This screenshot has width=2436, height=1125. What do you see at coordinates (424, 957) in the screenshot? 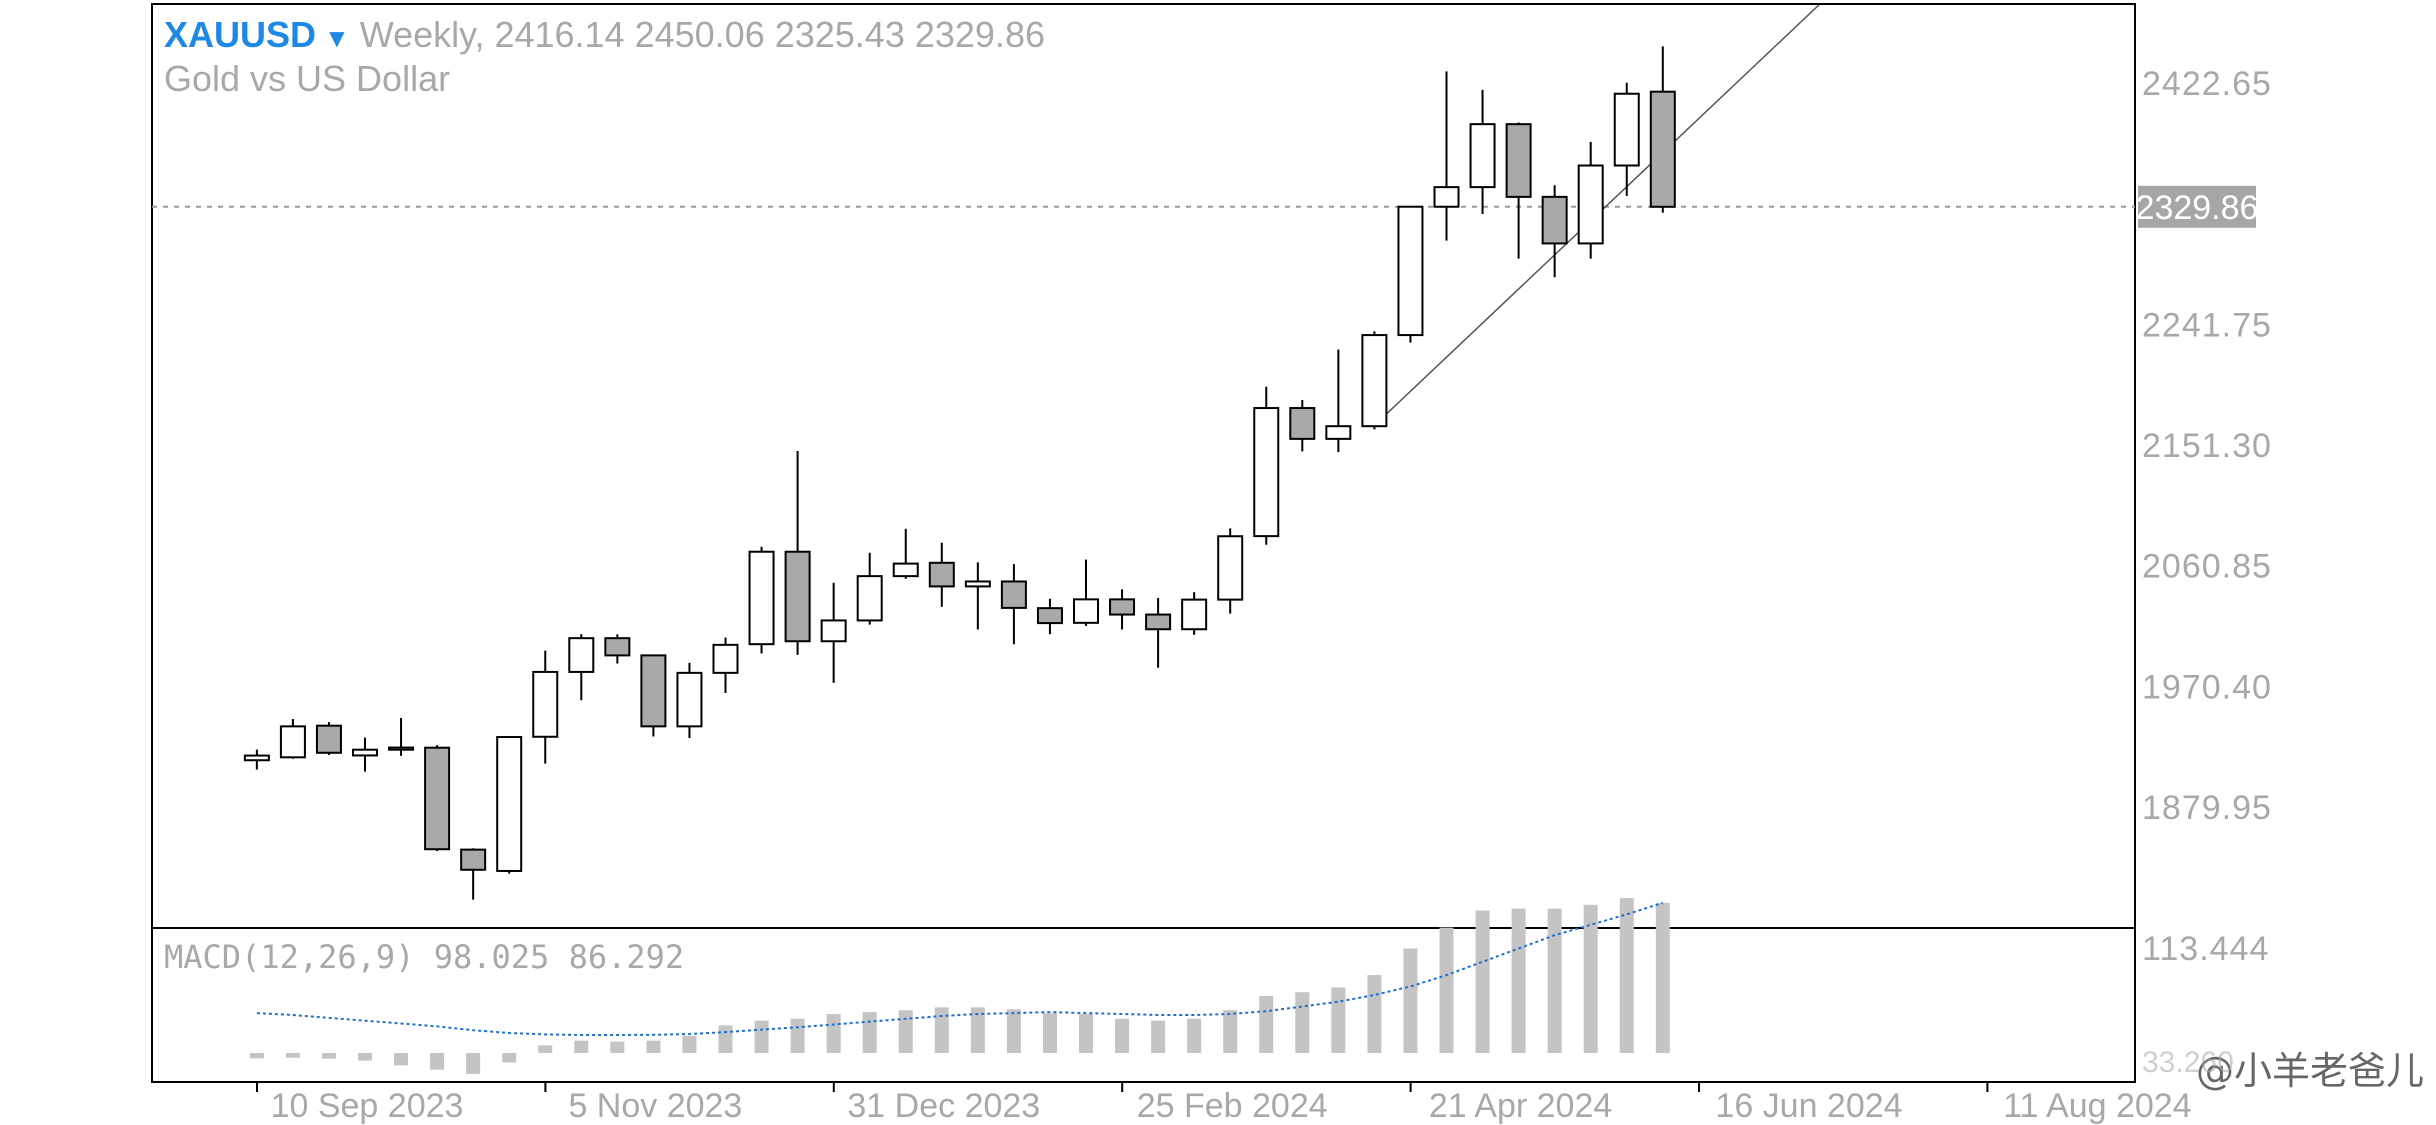
I see `macd-label: MACD(12,26,9) 98.025 86.292` at bounding box center [424, 957].